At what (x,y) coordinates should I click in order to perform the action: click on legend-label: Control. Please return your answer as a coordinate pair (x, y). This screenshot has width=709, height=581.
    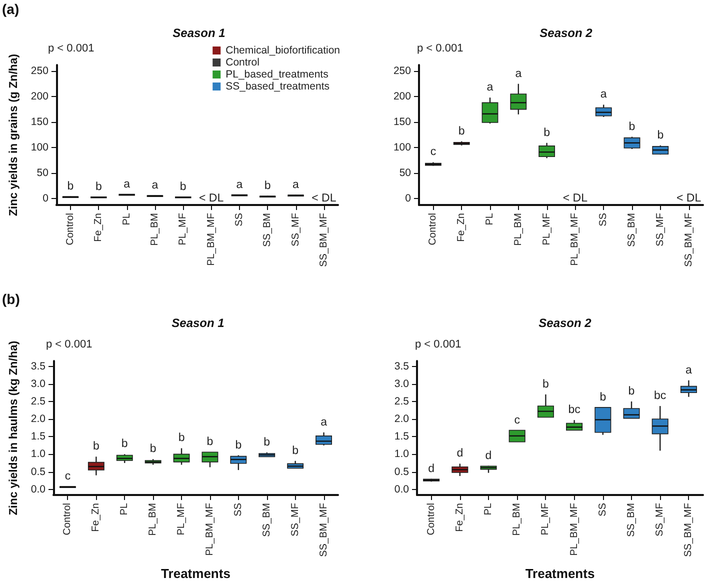
    Looking at the image, I should click on (243, 62).